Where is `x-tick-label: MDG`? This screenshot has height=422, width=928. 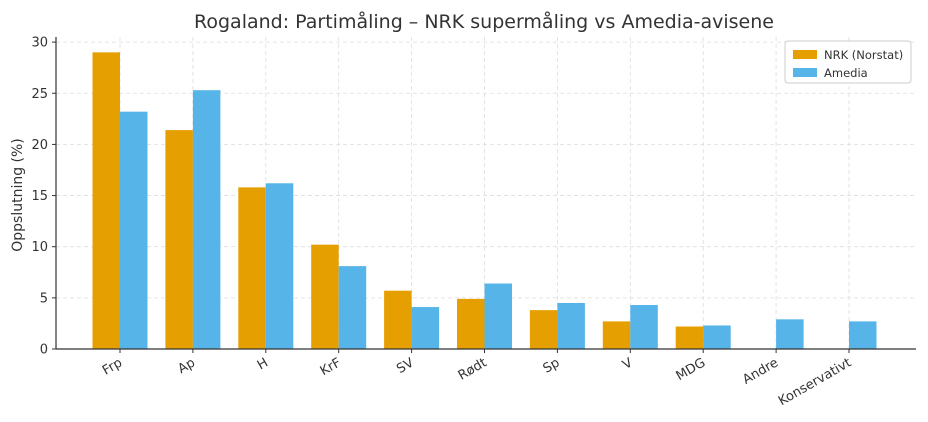
x-tick-label: MDG is located at coordinates (691, 369).